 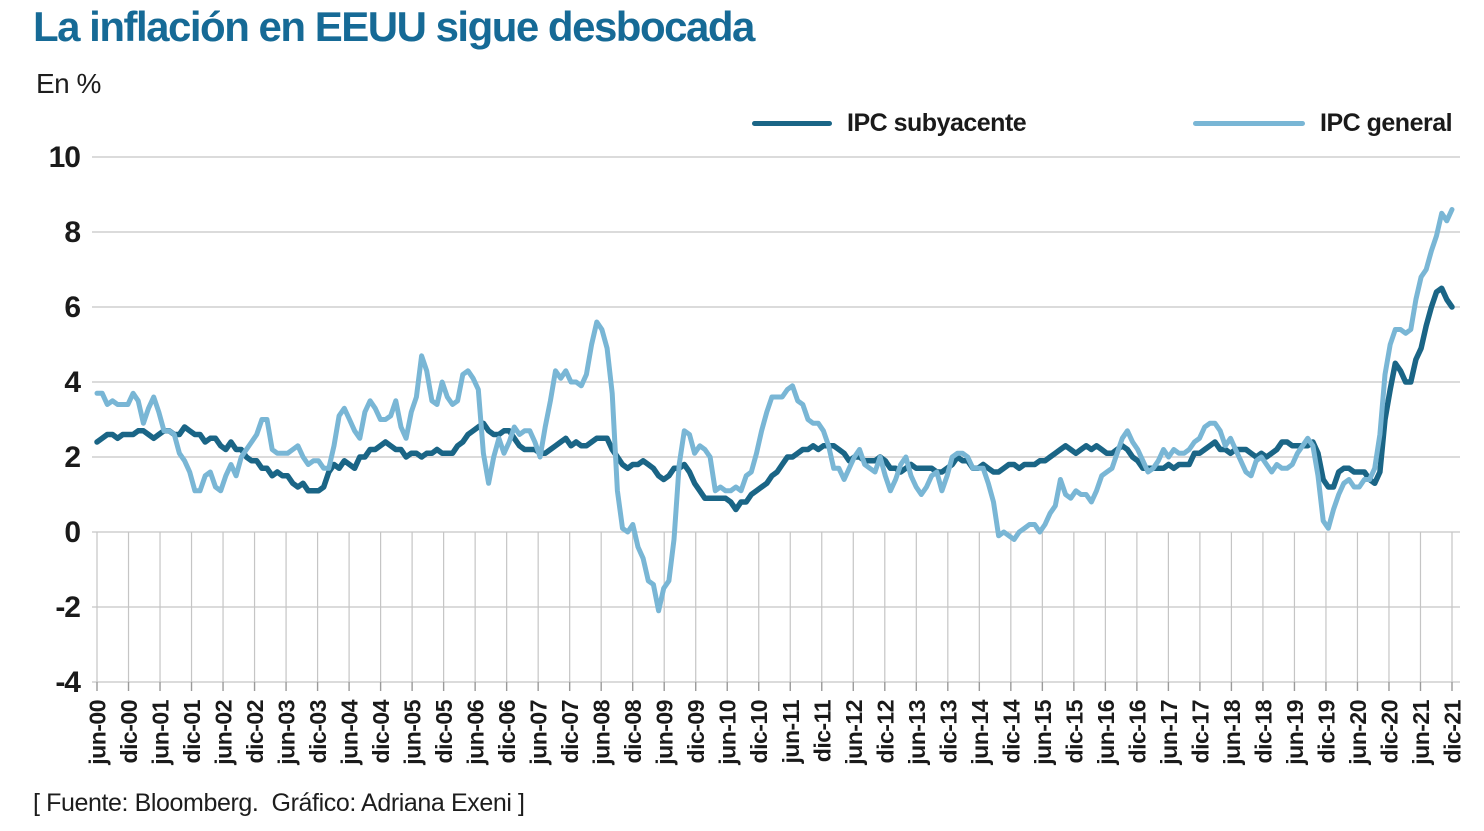 What do you see at coordinates (161, 732) in the screenshot?
I see `x-axis-tick-label: jun-01` at bounding box center [161, 732].